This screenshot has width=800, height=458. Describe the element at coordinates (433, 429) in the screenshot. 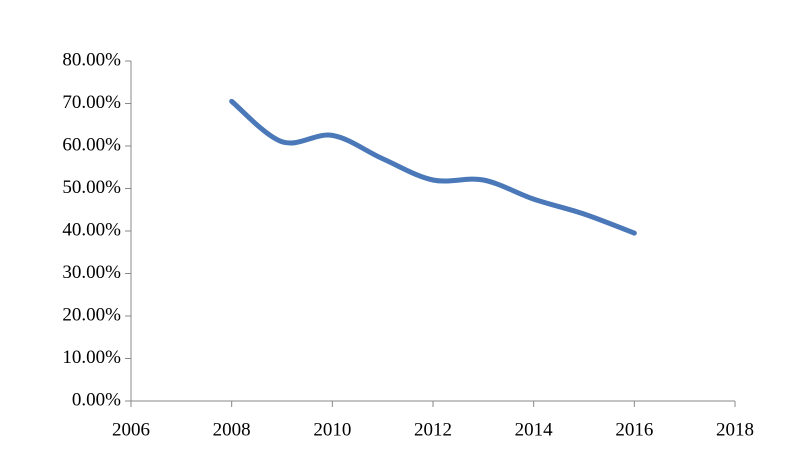

I see `x-tick-label: 2012` at that location.